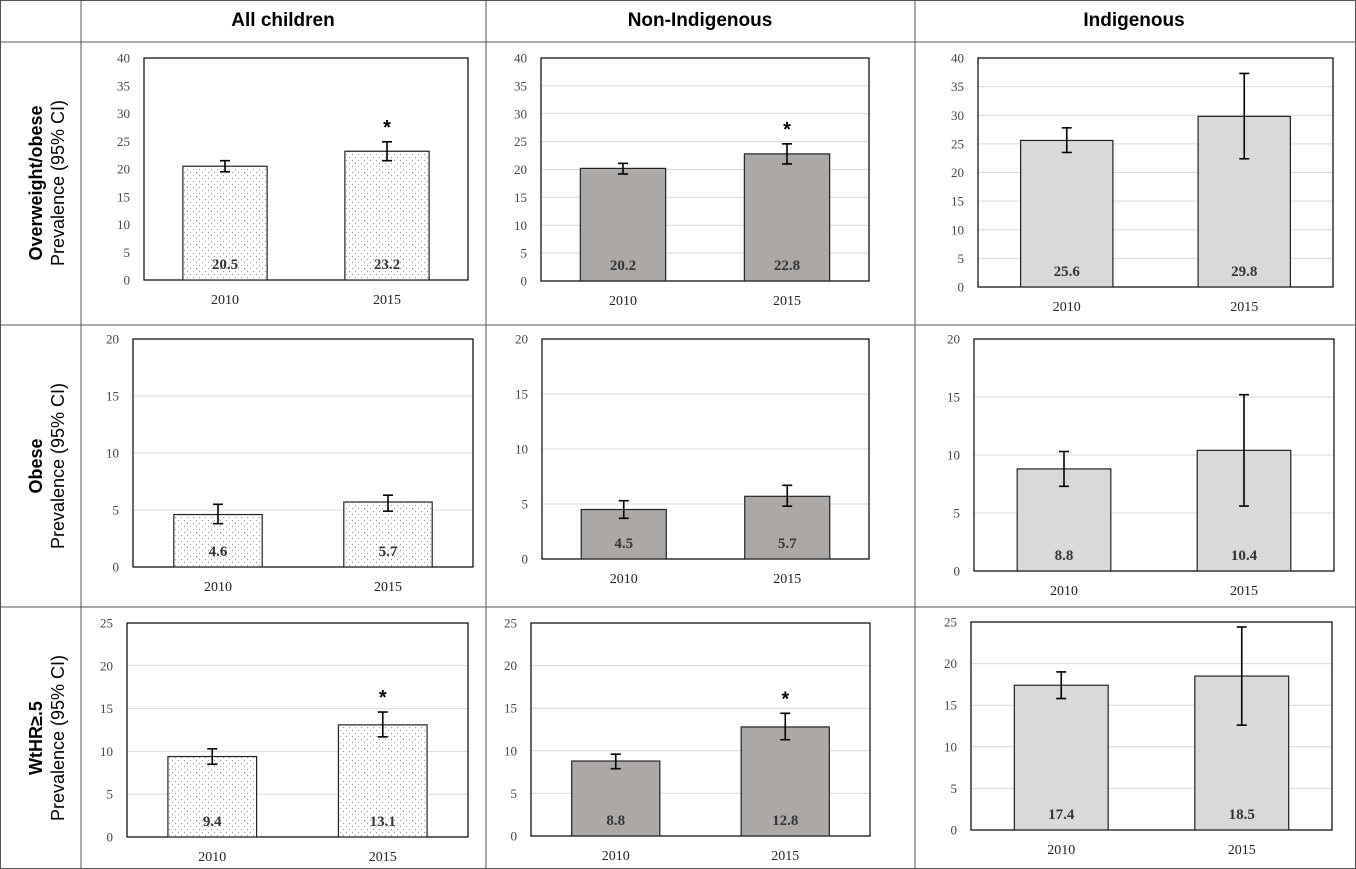 The image size is (1356, 869). Describe the element at coordinates (623, 544) in the screenshot. I see `data-label: 4.5` at that location.